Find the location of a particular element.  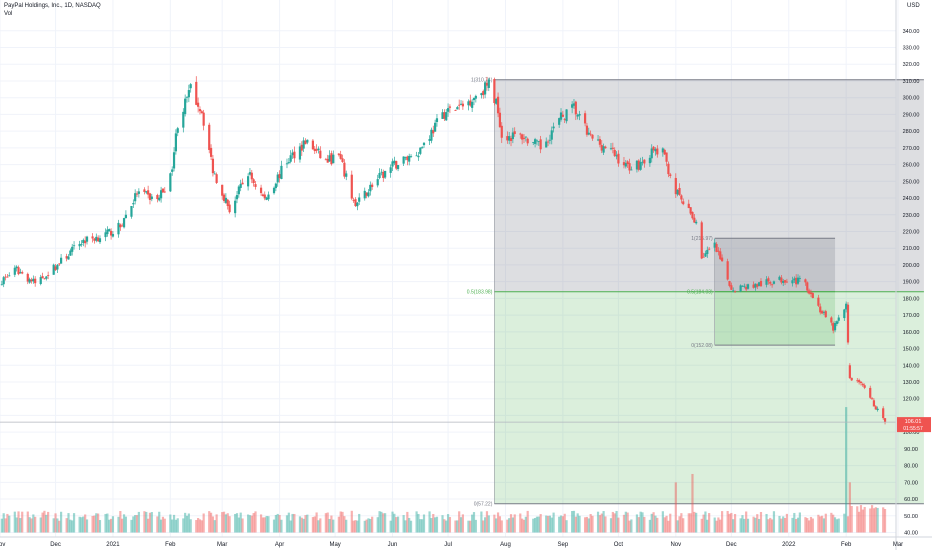

price-tick-label: 340.00 is located at coordinates (911, 32).